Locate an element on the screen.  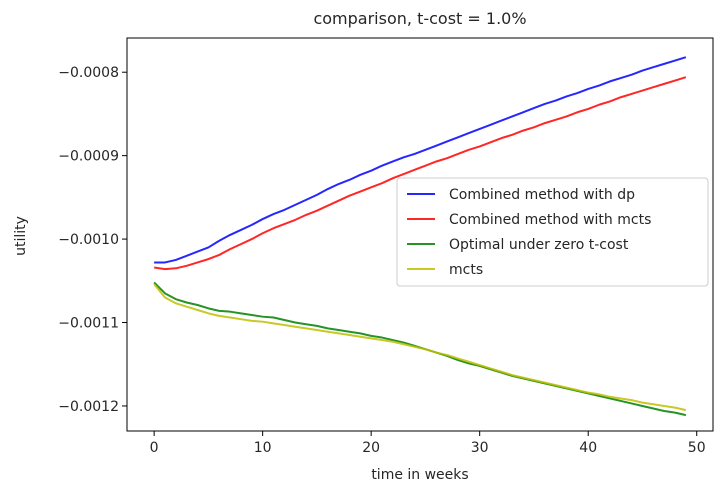
y-tick-label: −0.0012 is located at coordinates (88, 407).